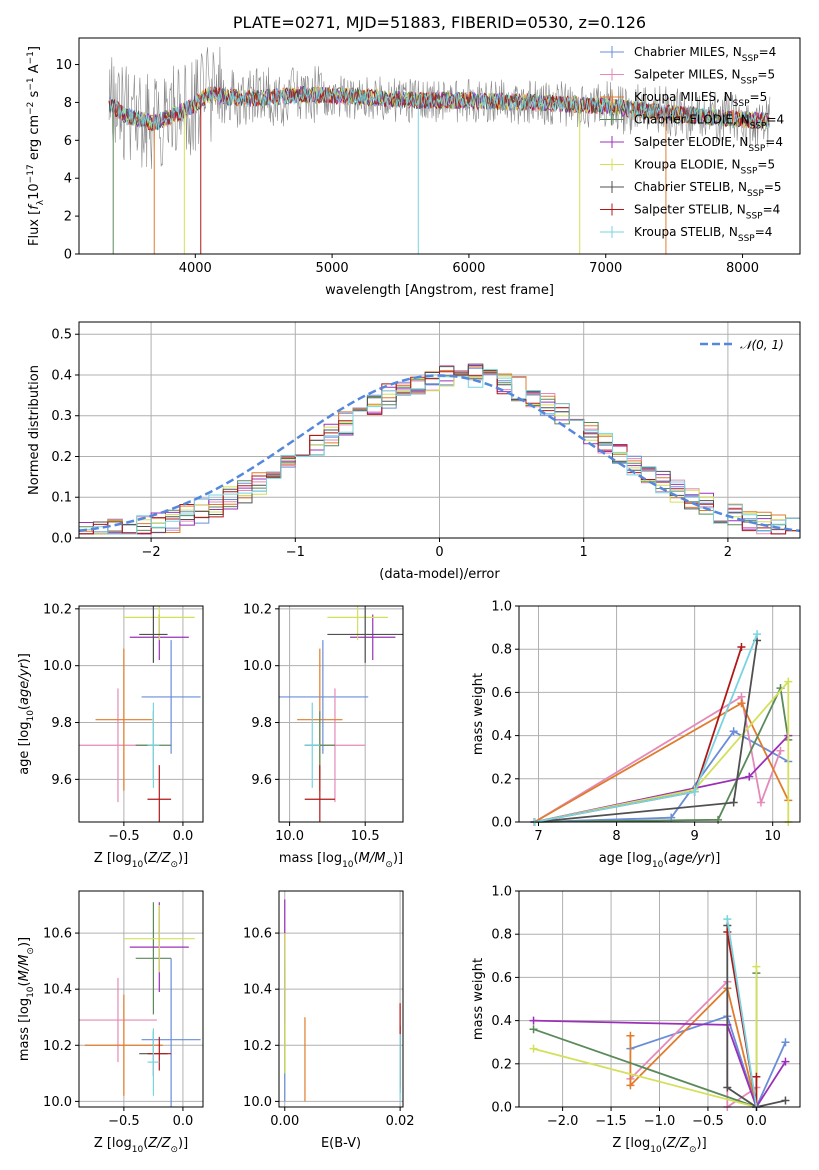  Describe the element at coordinates (468, 268) in the screenshot. I see `x-tick-label: 6000` at that location.